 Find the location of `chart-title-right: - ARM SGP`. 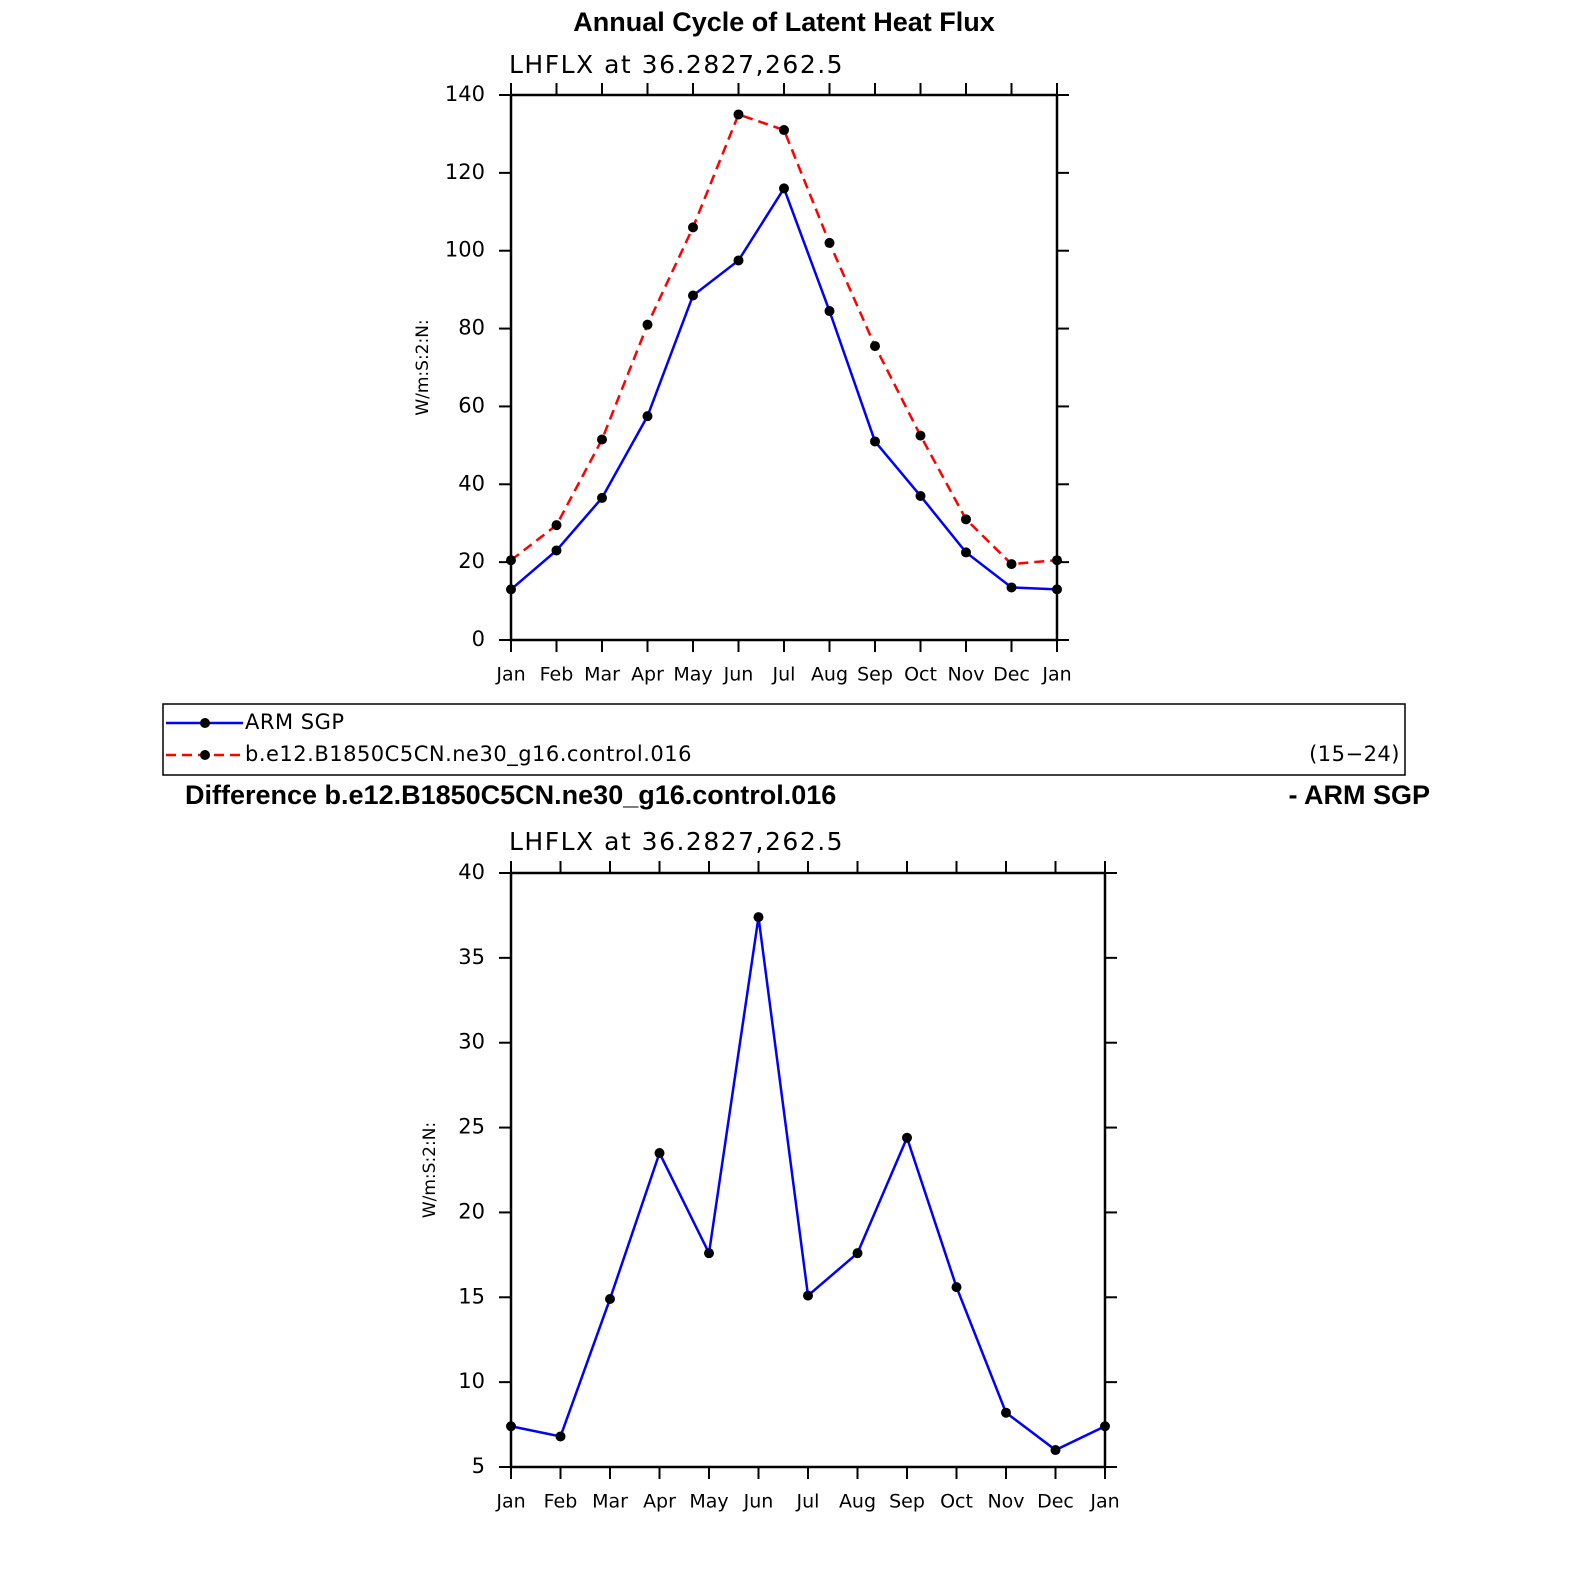

chart-title-right: - ARM SGP is located at coordinates (1360, 795).